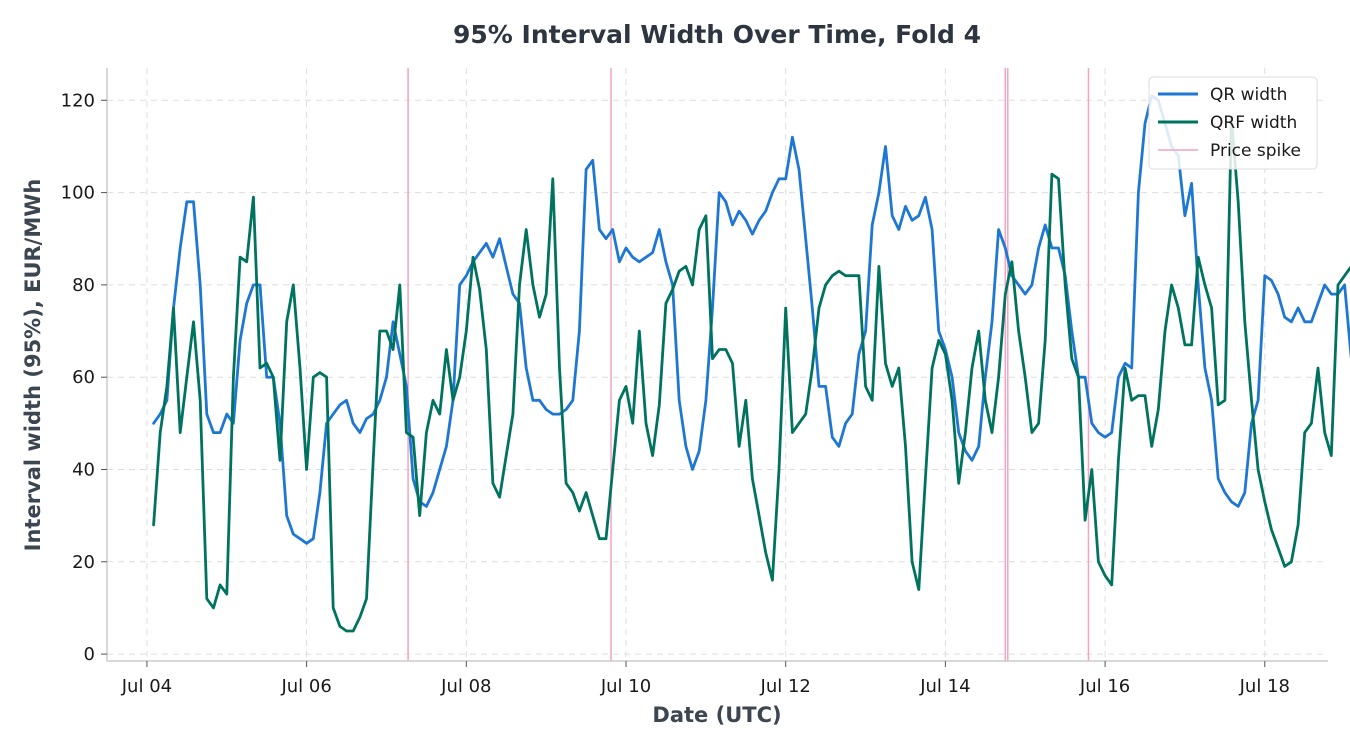  What do you see at coordinates (716, 715) in the screenshot?
I see `x-axis-label: Date (UTC)` at bounding box center [716, 715].